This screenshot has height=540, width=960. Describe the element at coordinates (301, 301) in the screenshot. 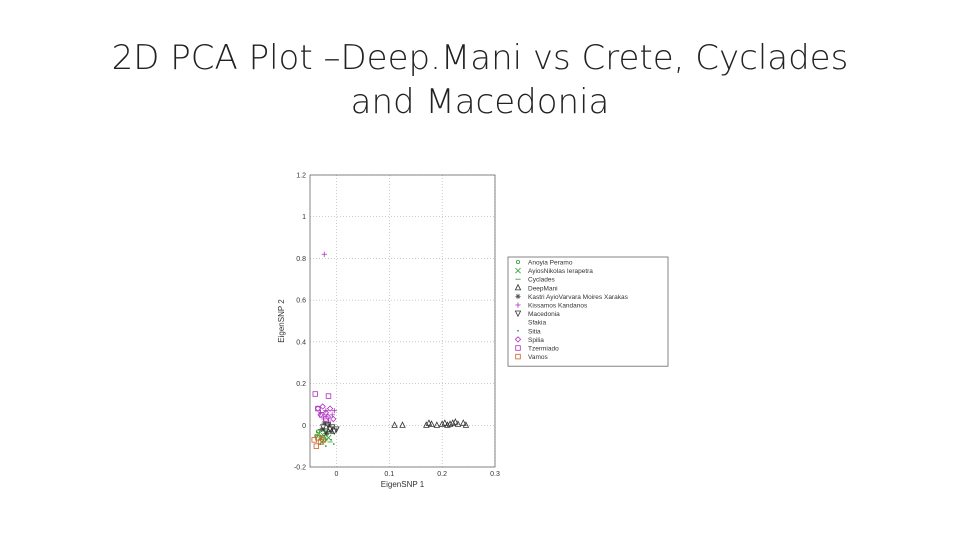

I see `y-tick-label: 0.6` at that location.